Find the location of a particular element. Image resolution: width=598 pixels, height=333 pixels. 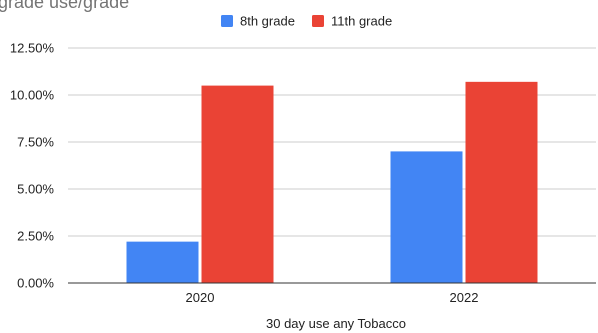

legend: 8th grade 11th grade is located at coordinates (306, 21).